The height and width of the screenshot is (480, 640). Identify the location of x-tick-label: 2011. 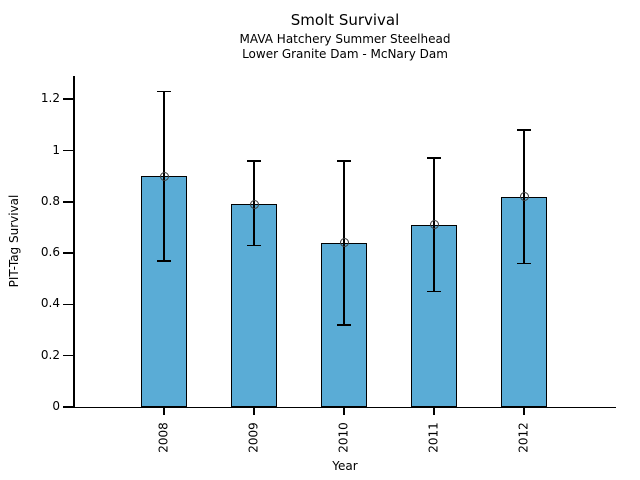
(433, 437).